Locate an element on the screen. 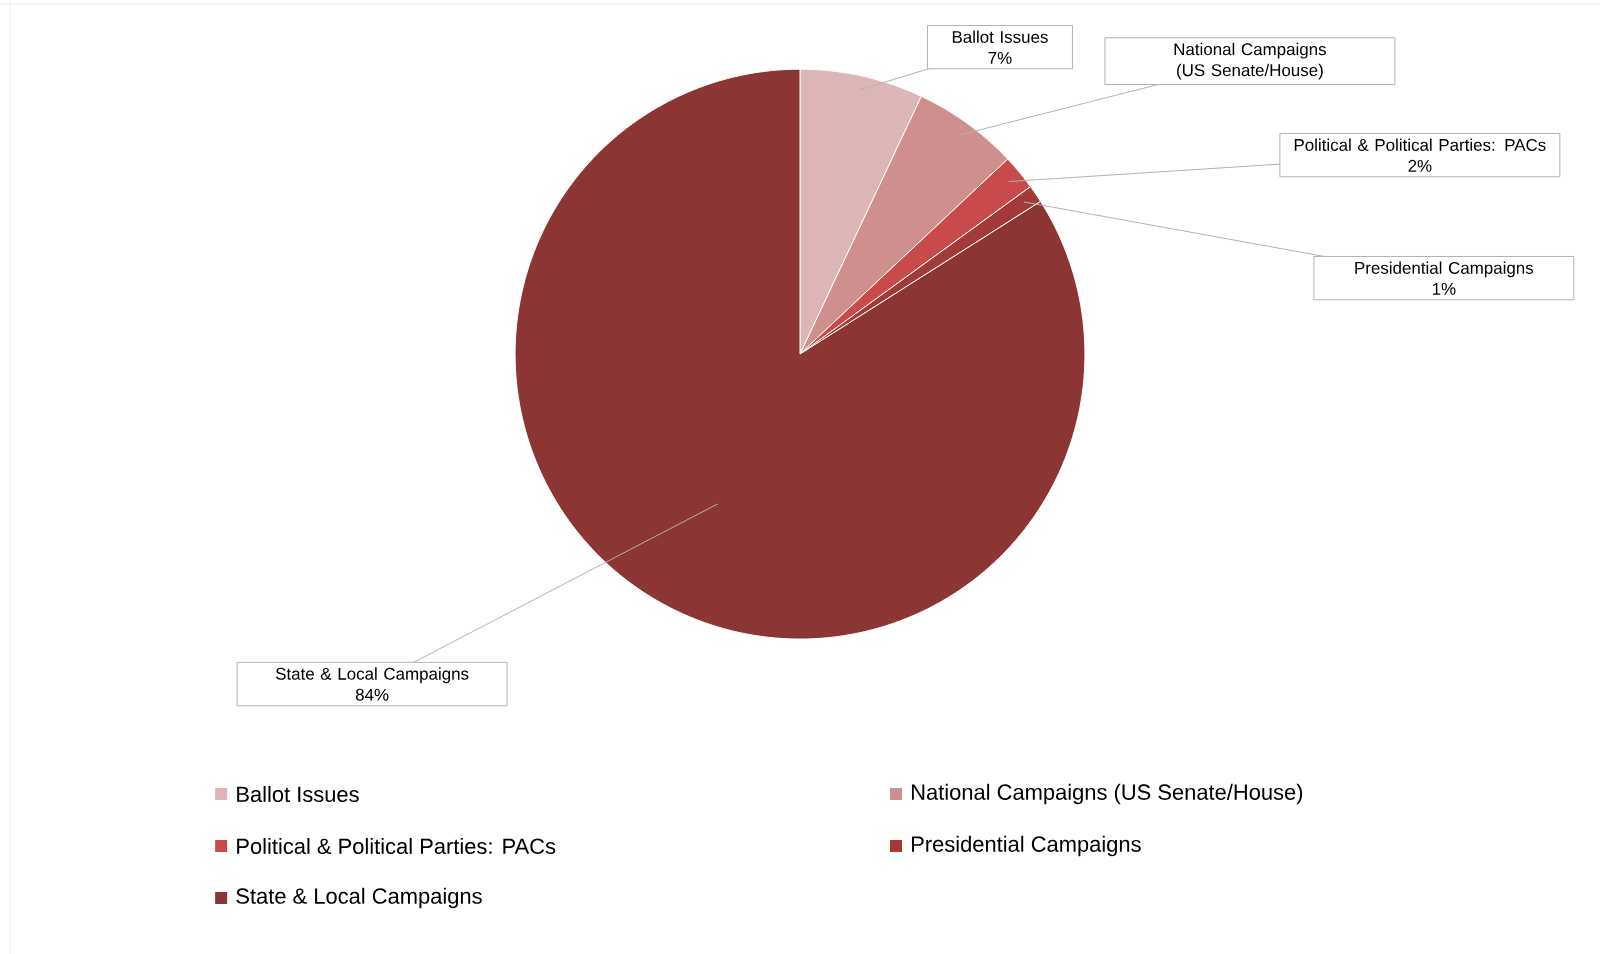 Image resolution: width=1600 pixels, height=954 pixels. legend-label: Ballot Issues is located at coordinates (298, 793).